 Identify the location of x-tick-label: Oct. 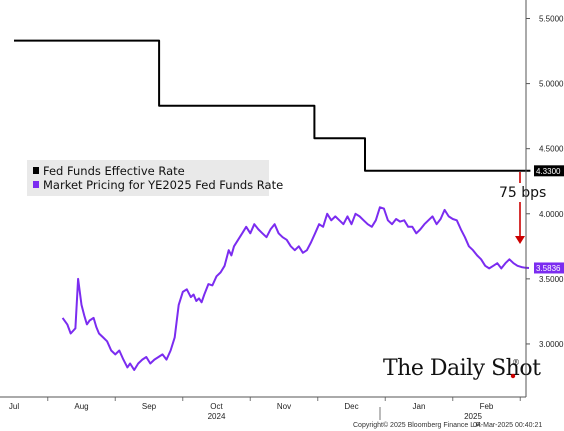
(216, 406).